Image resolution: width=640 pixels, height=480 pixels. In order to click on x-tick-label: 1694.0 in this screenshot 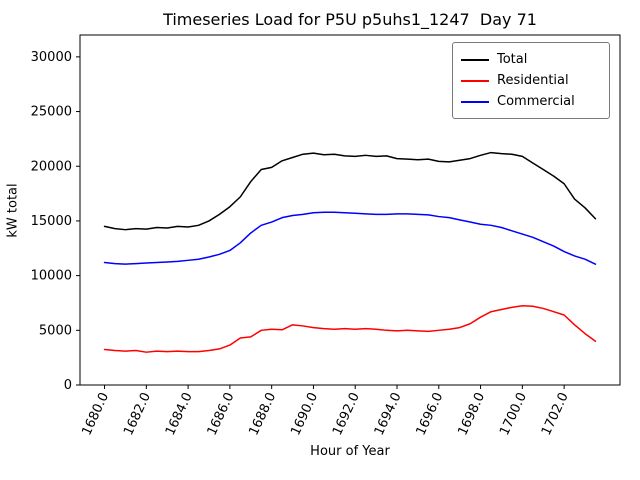, I will do `click(388, 414)`.